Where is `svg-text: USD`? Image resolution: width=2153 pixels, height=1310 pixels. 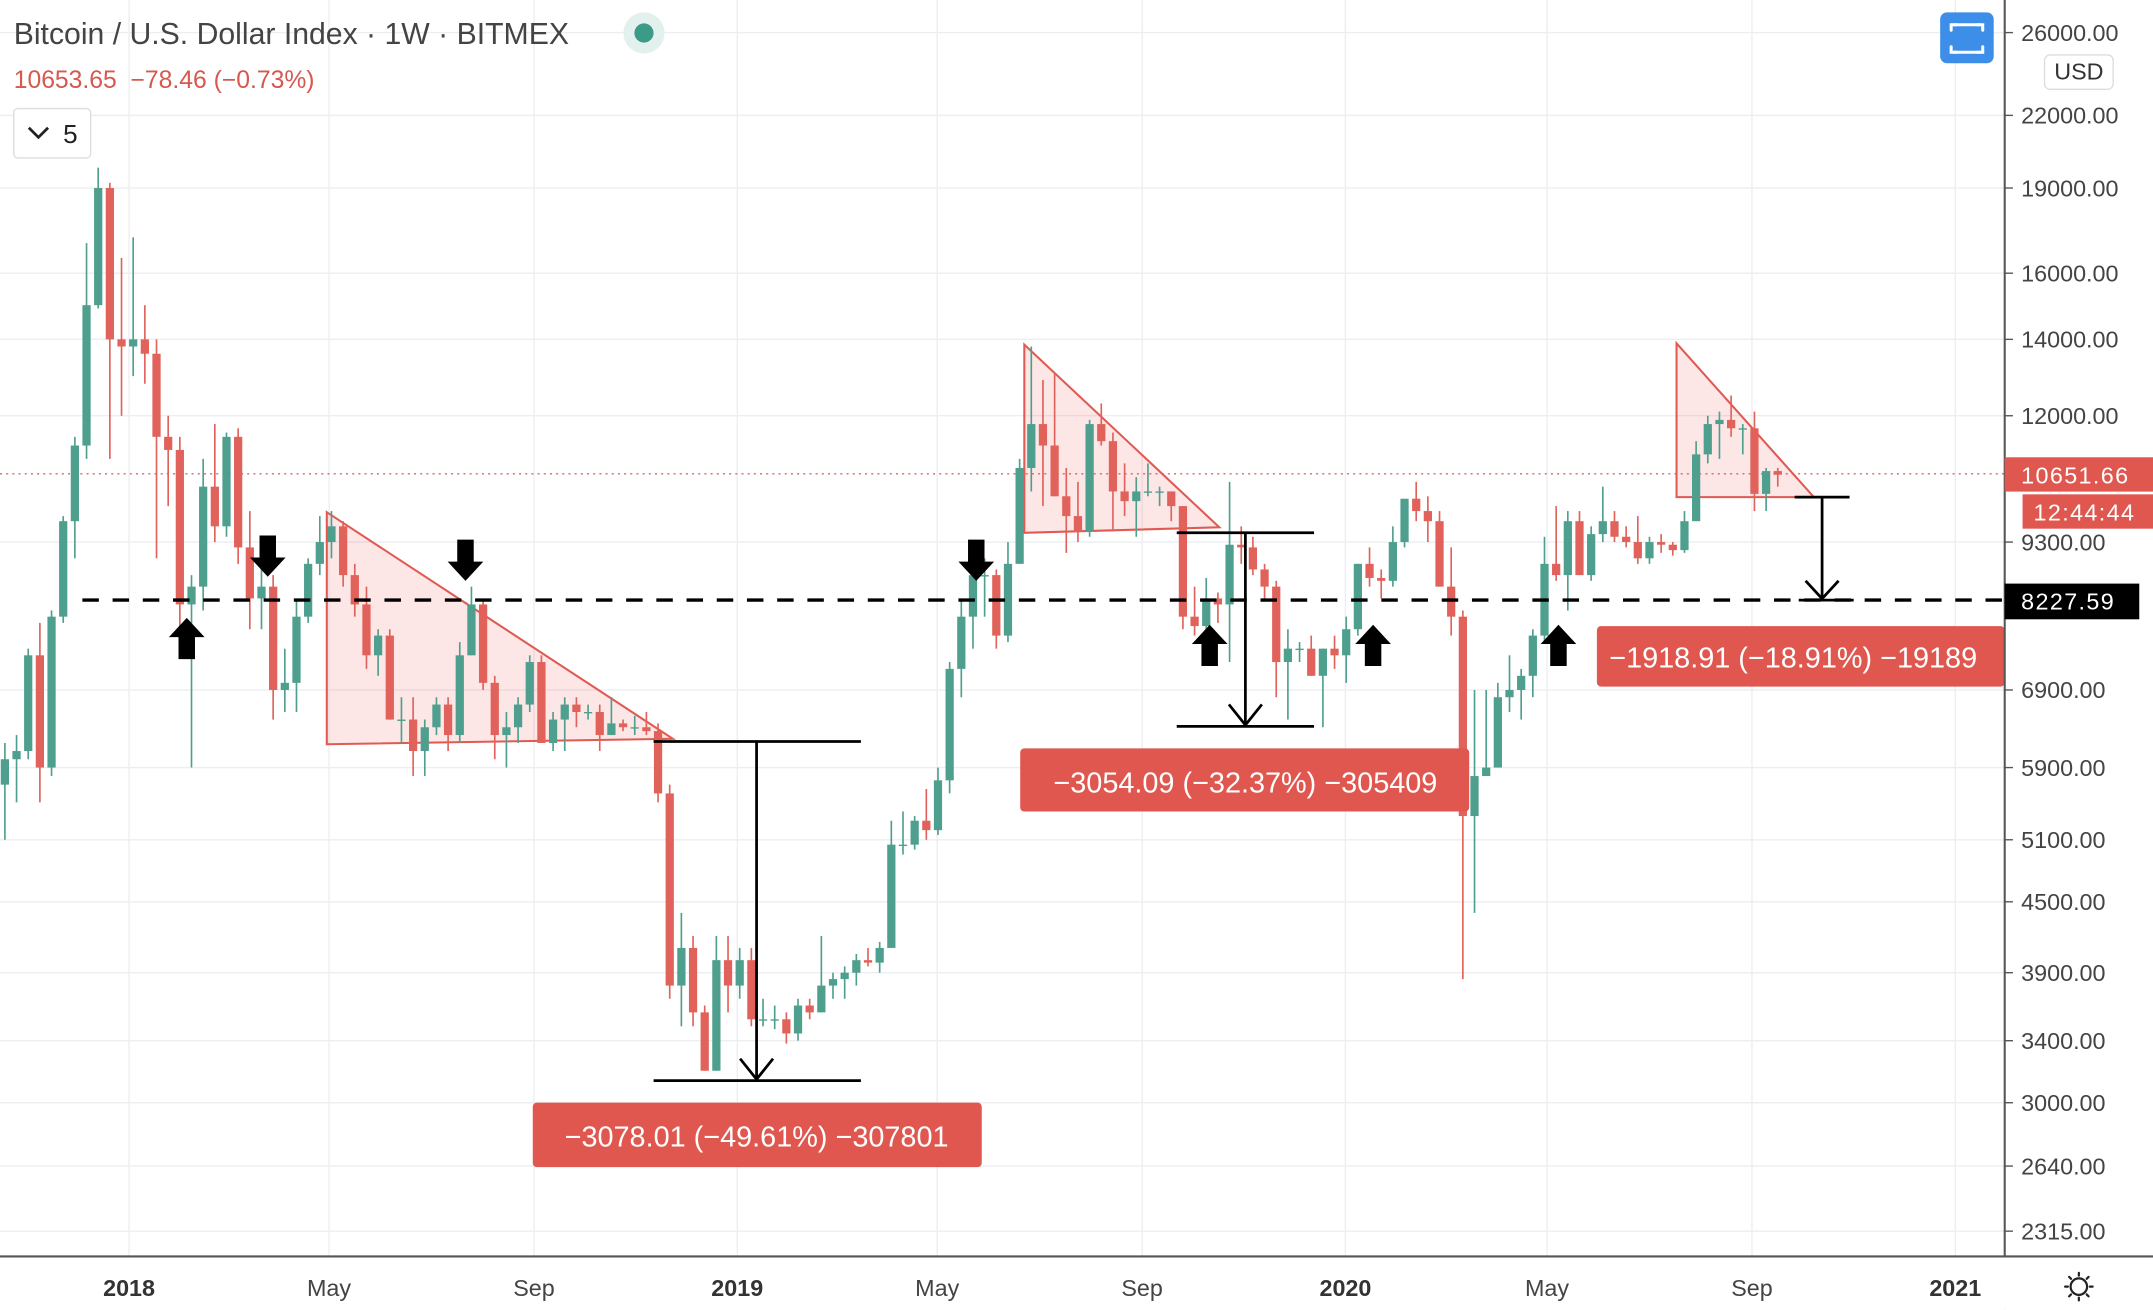
svg-text: USD is located at coordinates (2078, 72).